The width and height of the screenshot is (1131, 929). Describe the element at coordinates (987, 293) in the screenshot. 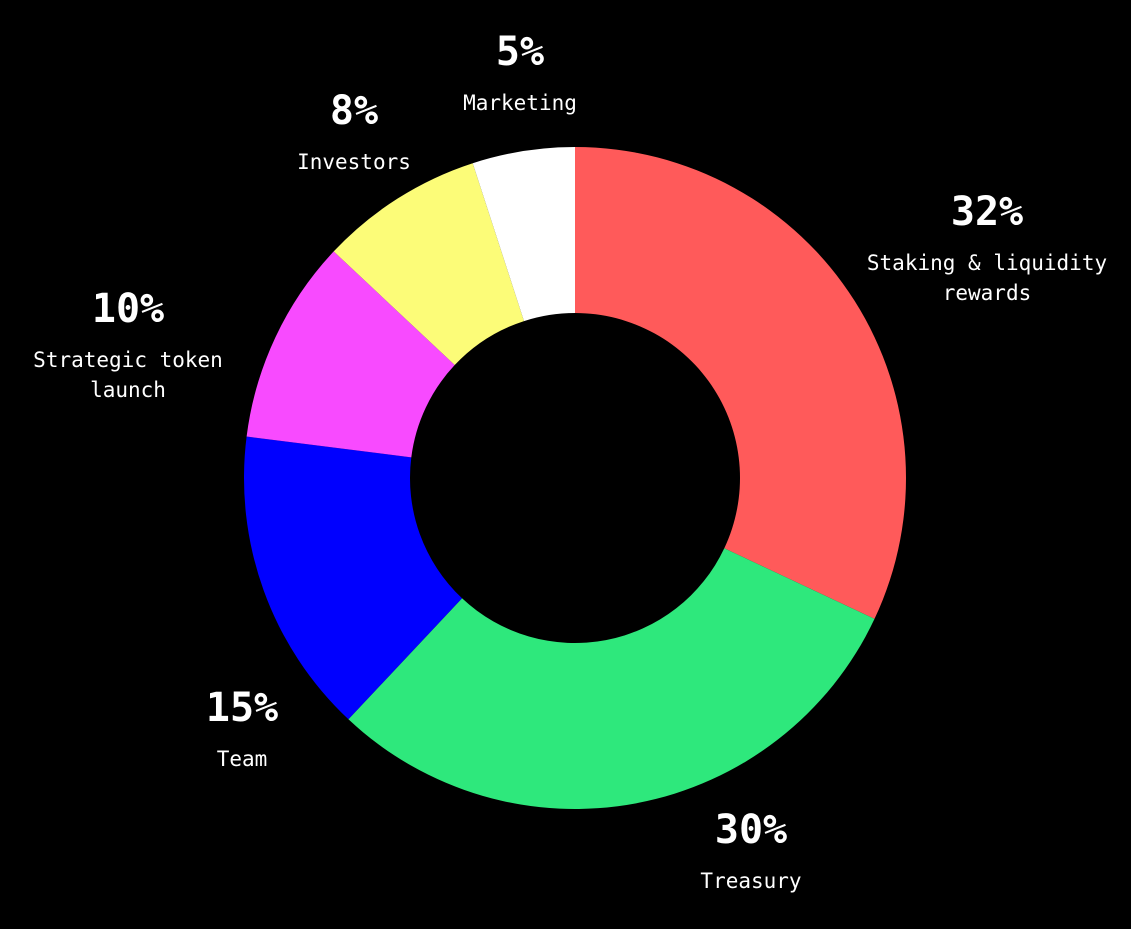

I see `slice-label-staking-and-liquidity-rewards-line-2: rewards` at that location.